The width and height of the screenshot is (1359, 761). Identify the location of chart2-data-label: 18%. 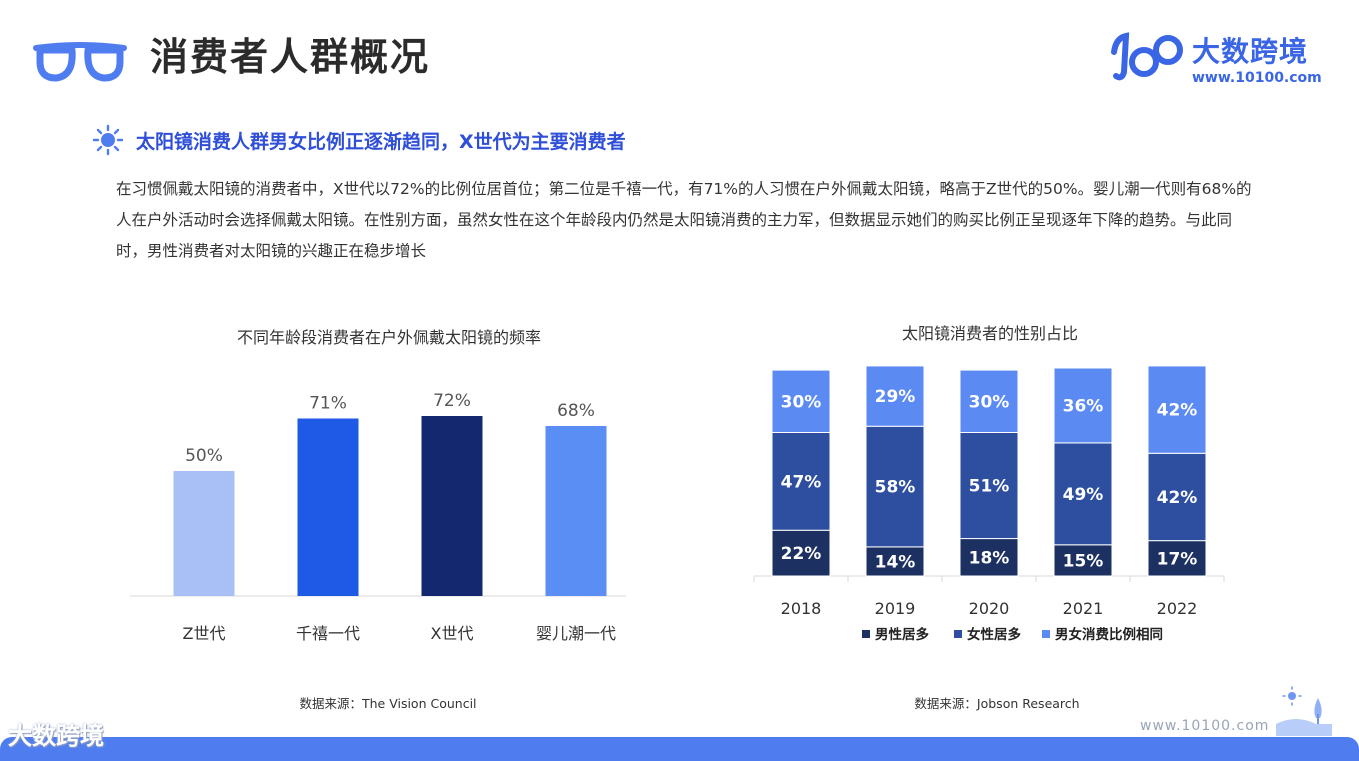
(989, 558).